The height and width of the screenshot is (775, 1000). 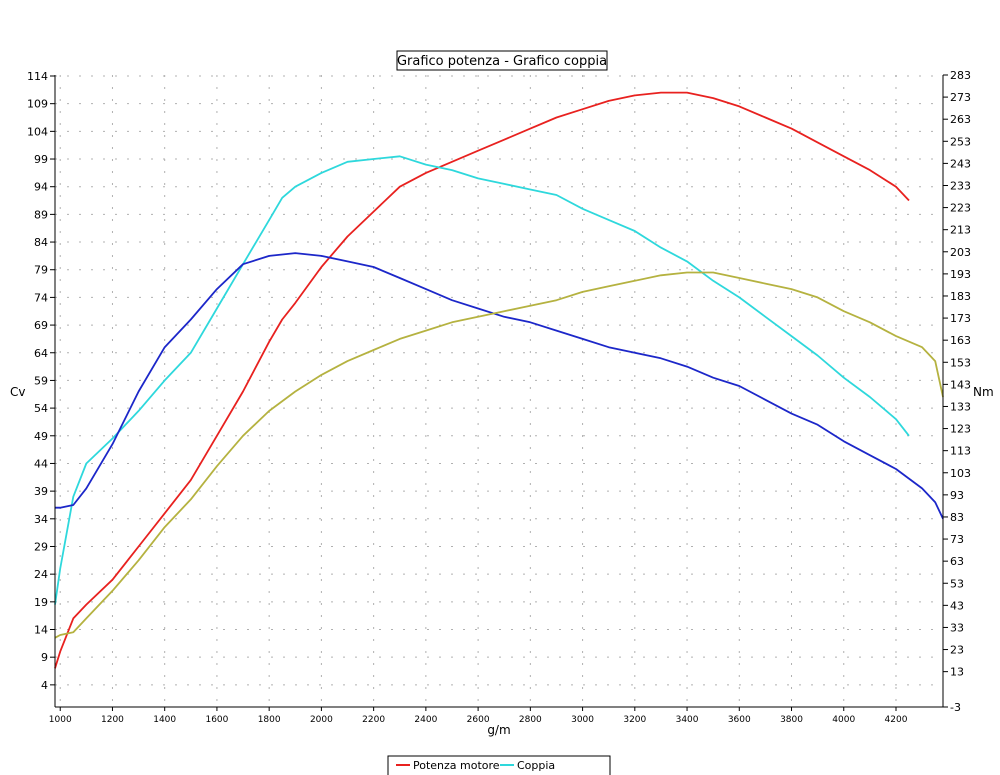 I want to click on right-tick-label: 243, so click(x=960, y=163).